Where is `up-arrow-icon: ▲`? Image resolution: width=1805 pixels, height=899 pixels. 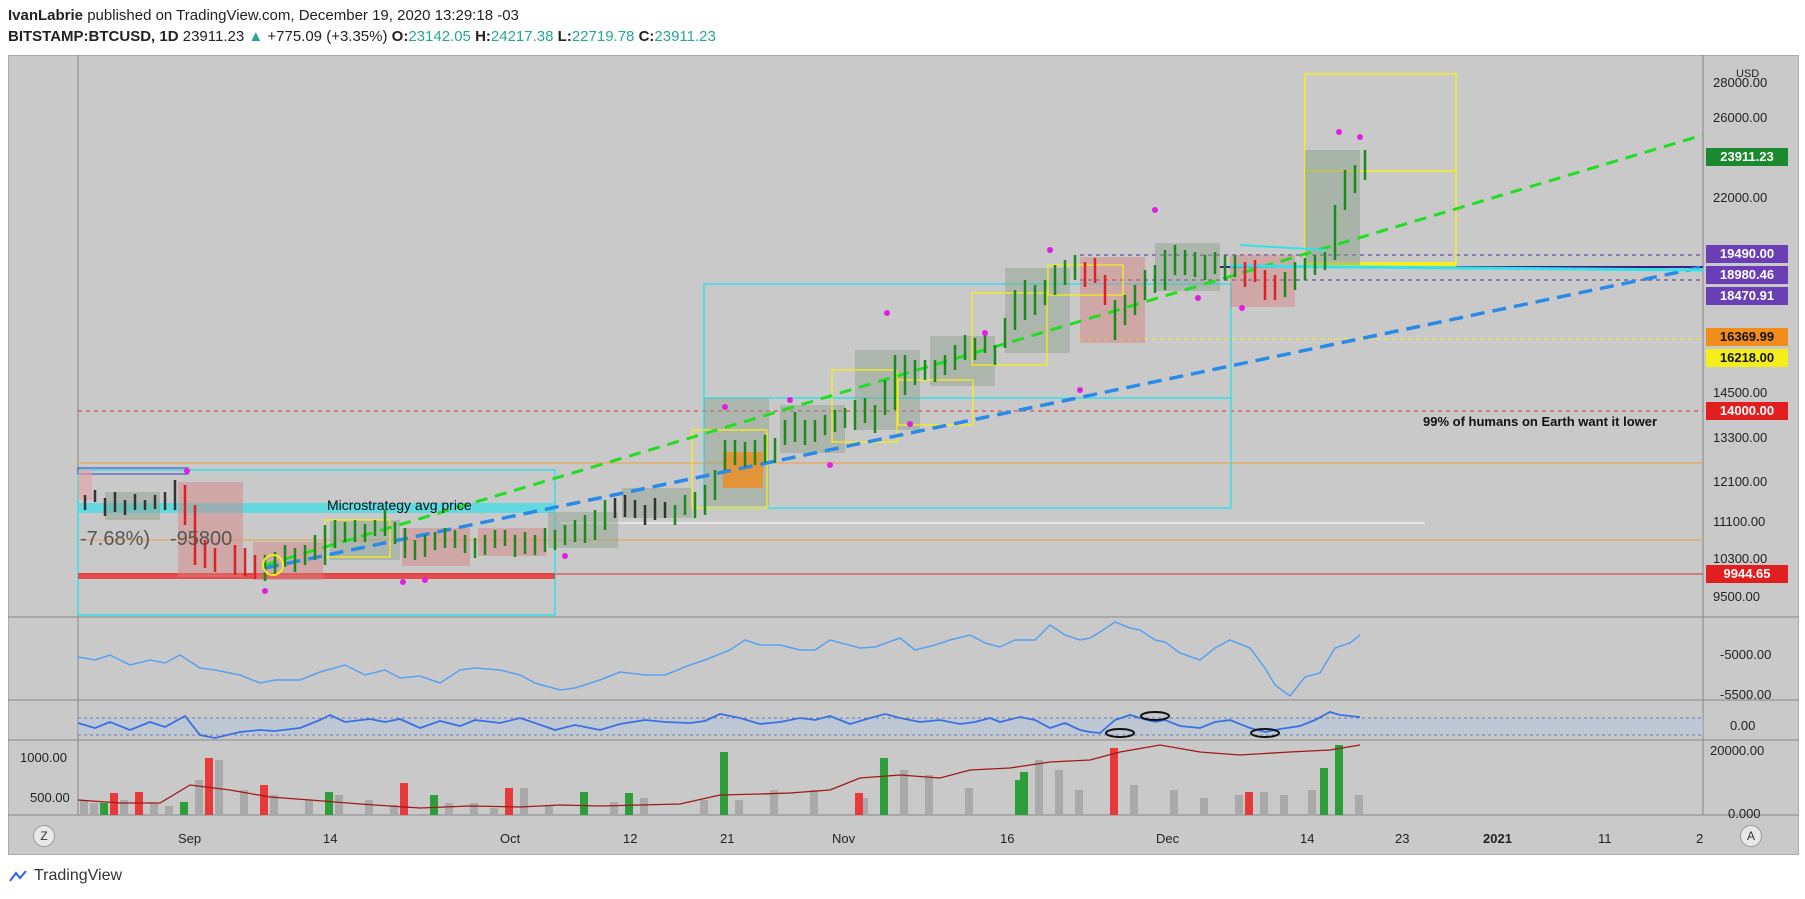
up-arrow-icon: ▲ is located at coordinates (256, 36).